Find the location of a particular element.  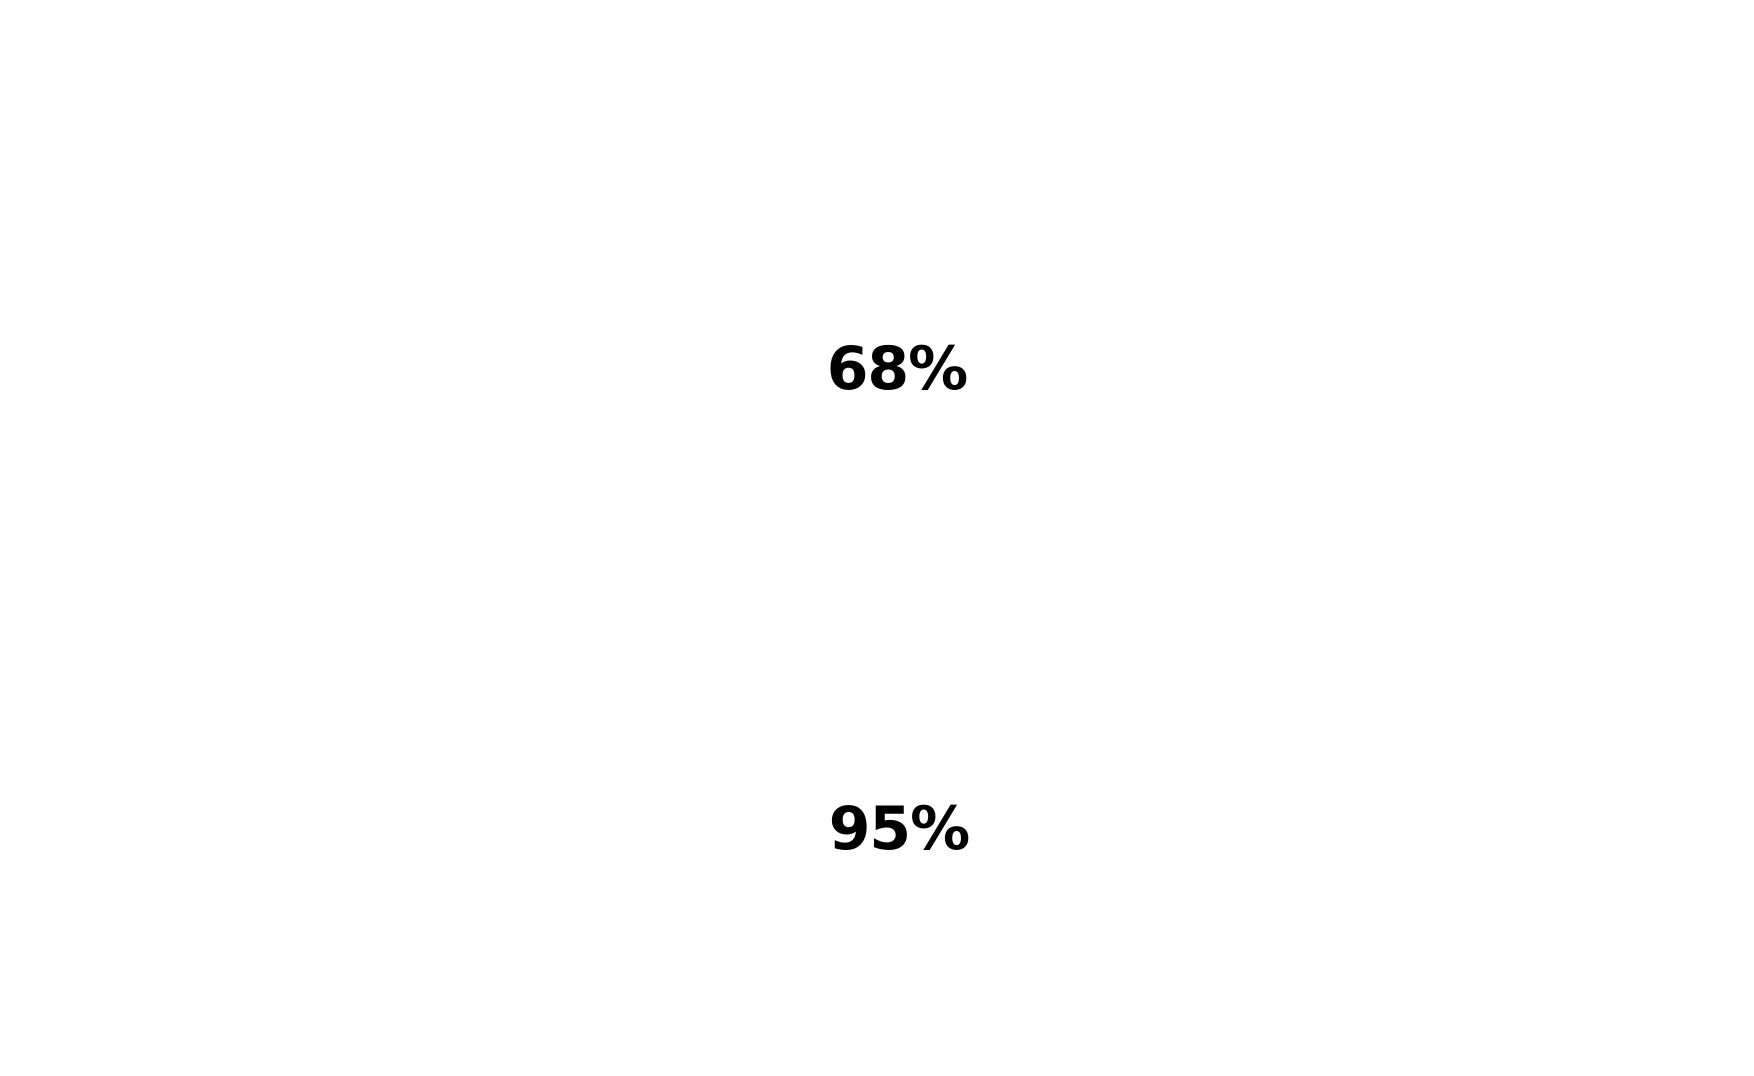

stat-value-first: 68% is located at coordinates (897, 369).